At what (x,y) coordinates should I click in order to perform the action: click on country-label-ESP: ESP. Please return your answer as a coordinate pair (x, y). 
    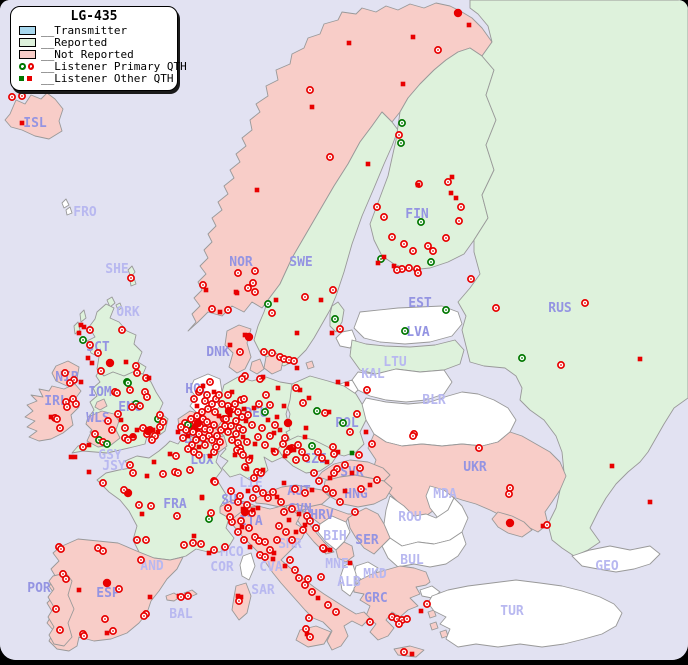
    Looking at the image, I should click on (108, 593).